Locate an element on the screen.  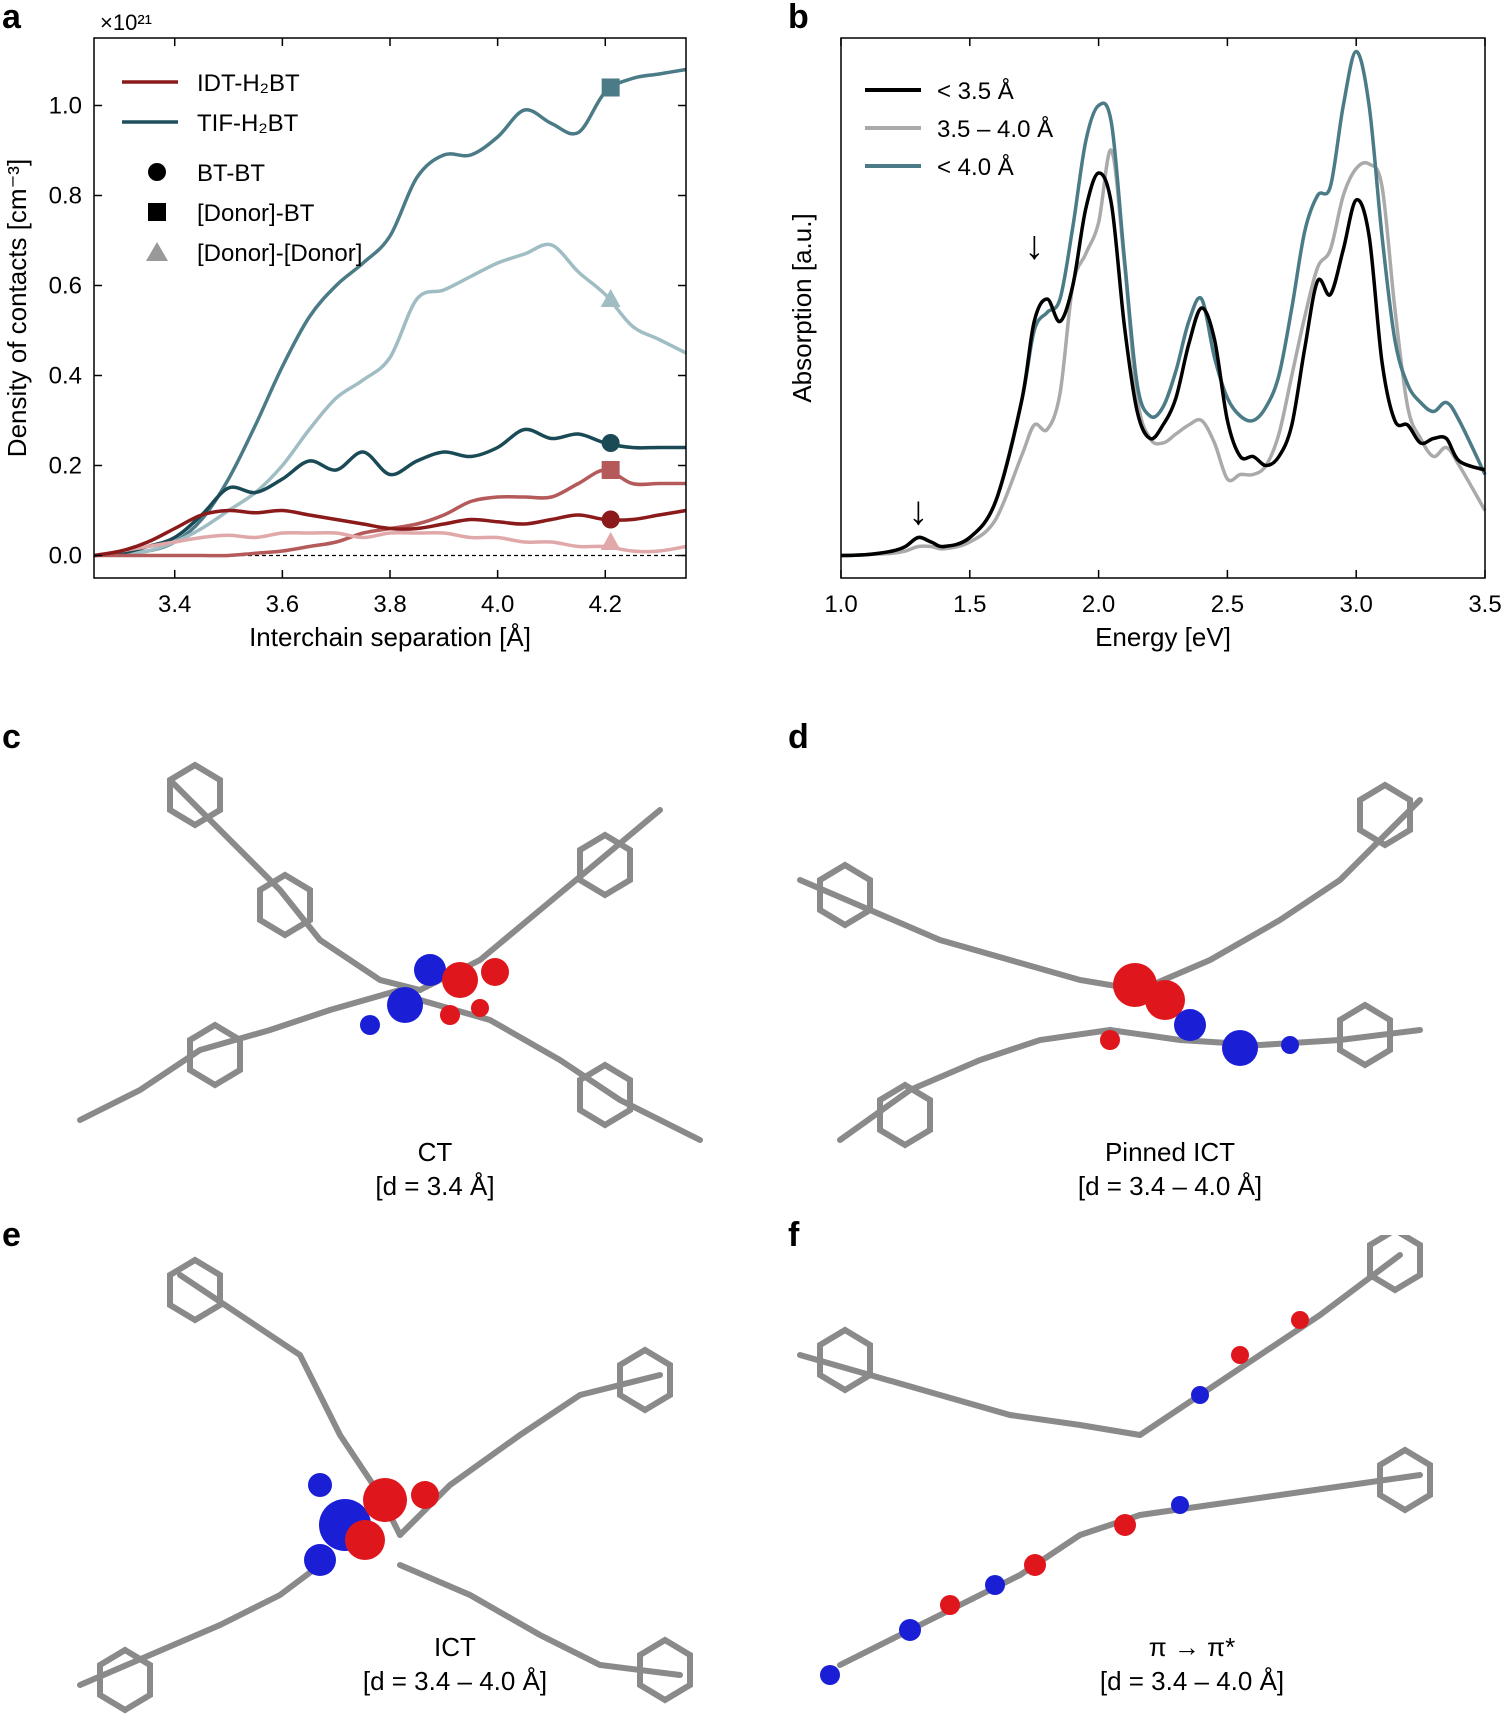
legend-marker-square is located at coordinates (157, 212).